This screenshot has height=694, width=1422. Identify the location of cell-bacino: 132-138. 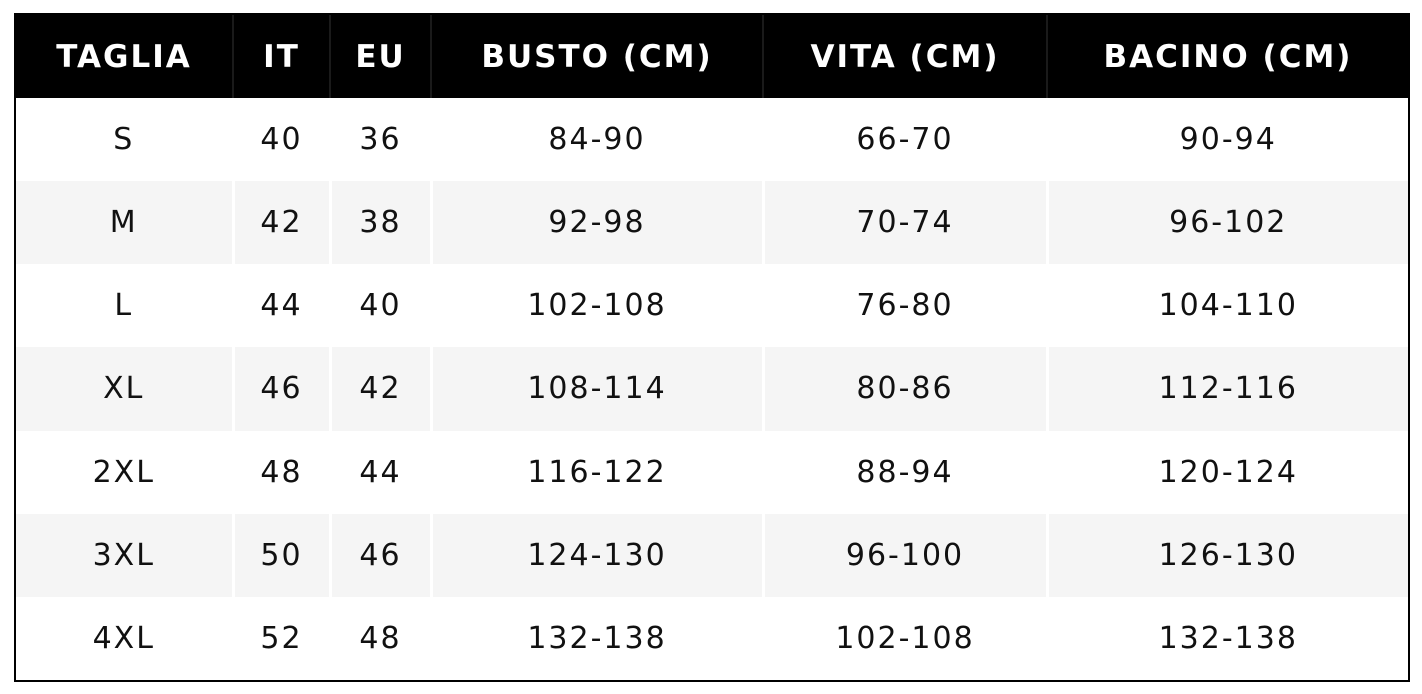
(1227, 638).